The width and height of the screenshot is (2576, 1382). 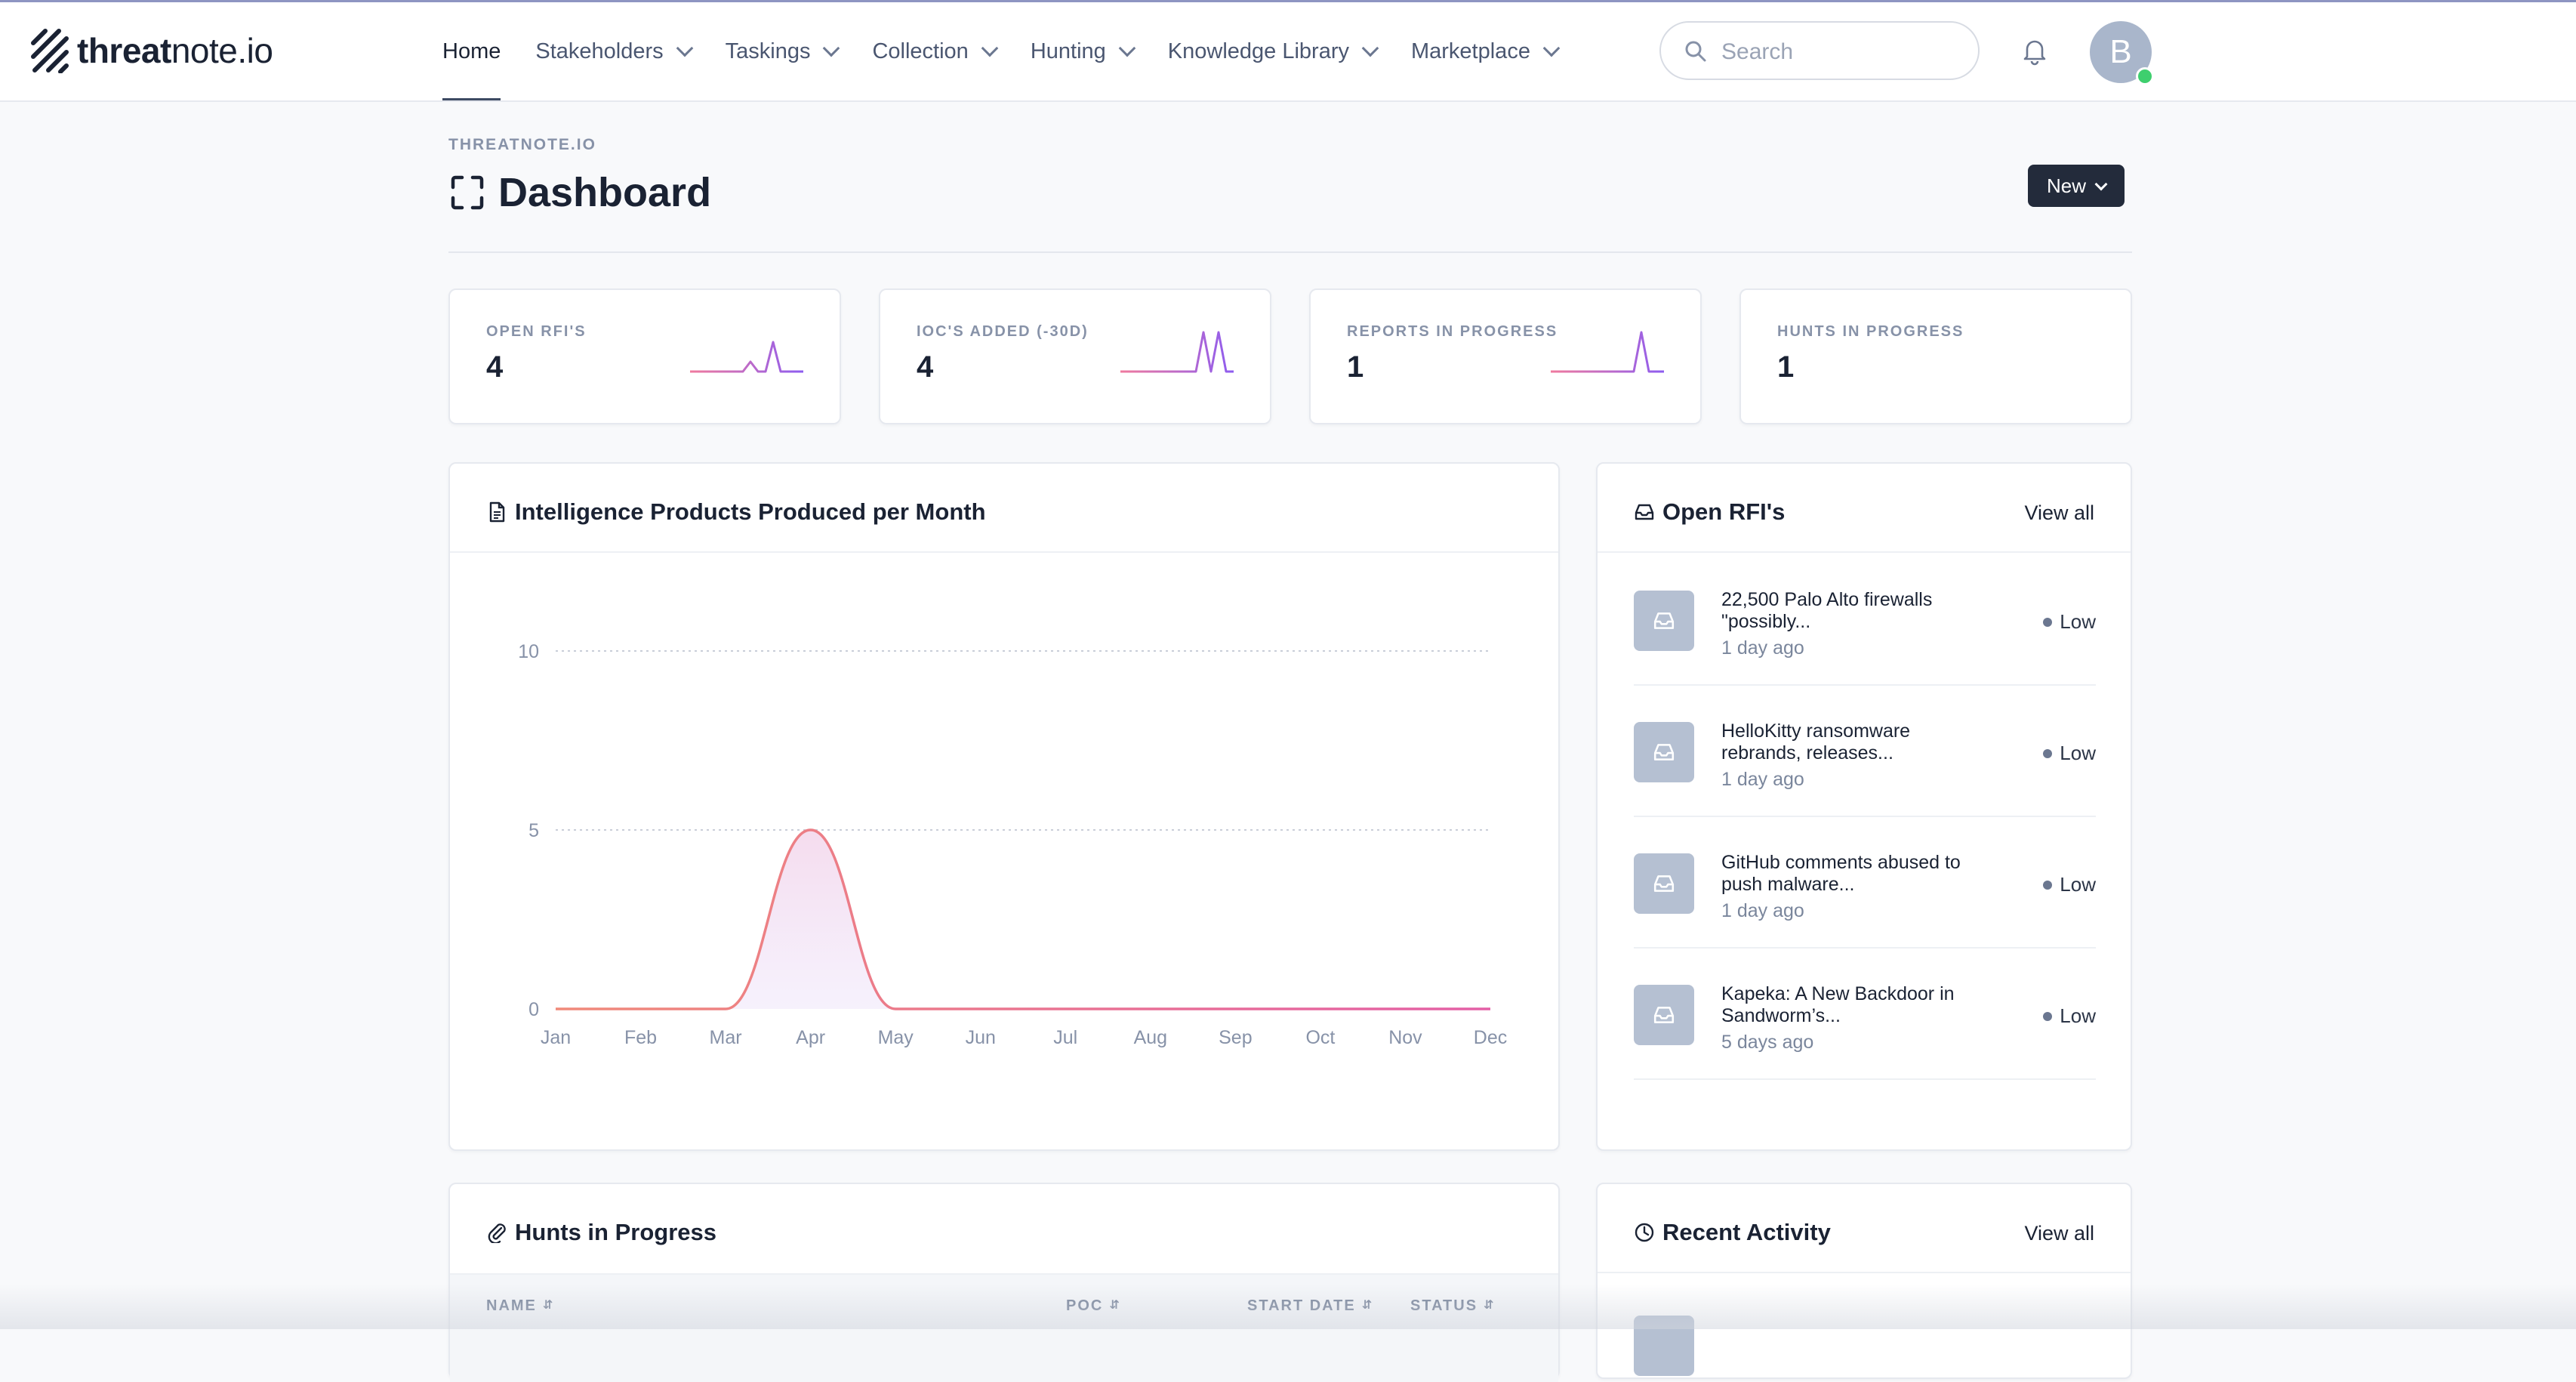 What do you see at coordinates (2066, 186) in the screenshot?
I see `new-button-label: New` at bounding box center [2066, 186].